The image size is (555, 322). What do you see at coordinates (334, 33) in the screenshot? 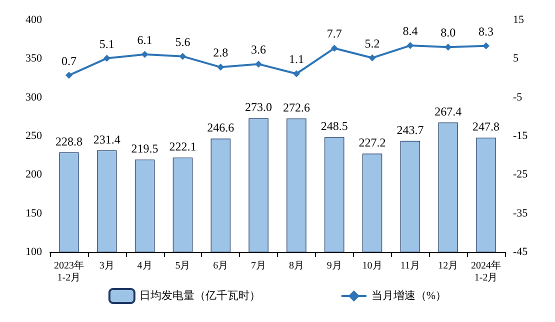
I see `data-label: 7.7` at bounding box center [334, 33].